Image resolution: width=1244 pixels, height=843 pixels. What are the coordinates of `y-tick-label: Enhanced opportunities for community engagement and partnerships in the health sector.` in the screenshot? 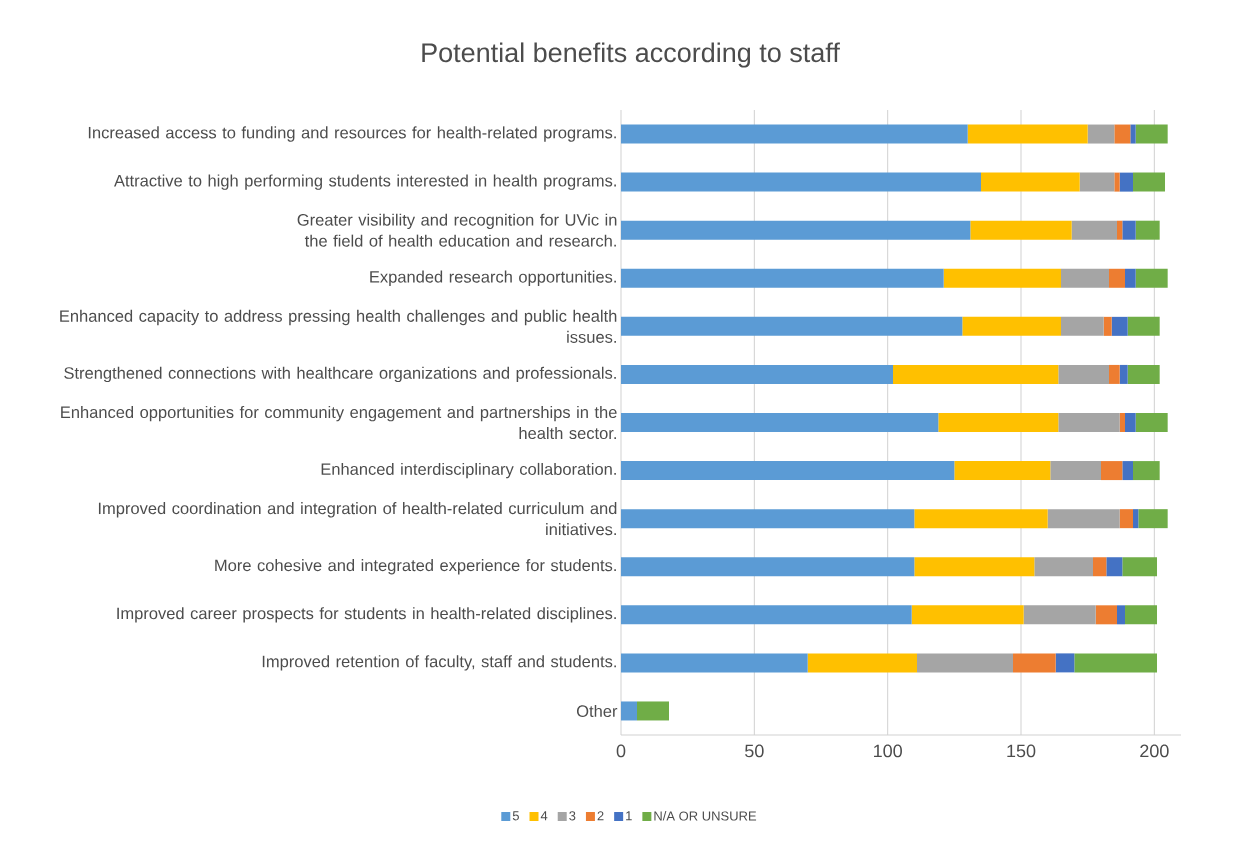 It's located at (339, 422).